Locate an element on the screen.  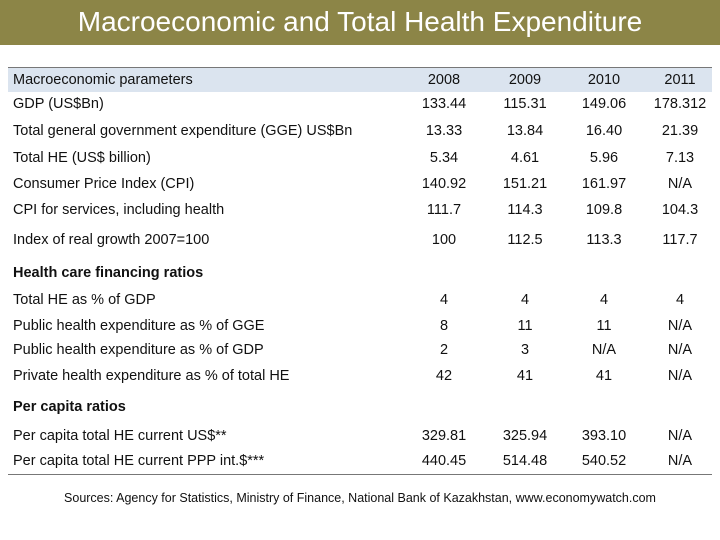
table-cell: 114.3 is located at coordinates (525, 210).